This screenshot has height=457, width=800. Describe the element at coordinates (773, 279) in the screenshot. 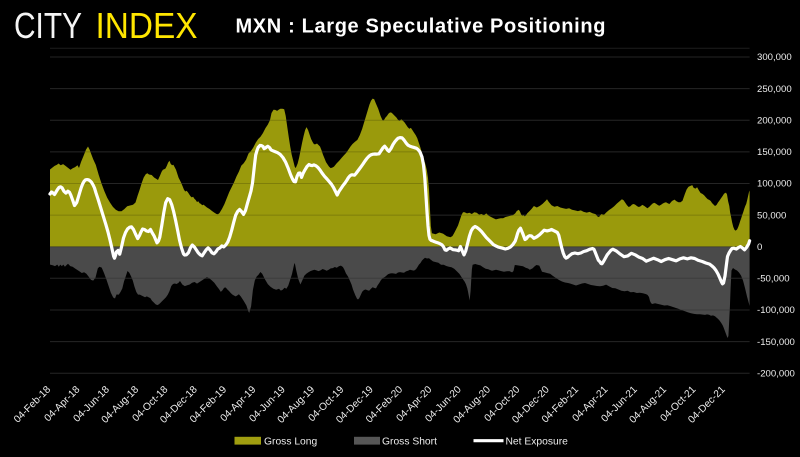

I see `svg-text: -50,000` at that location.